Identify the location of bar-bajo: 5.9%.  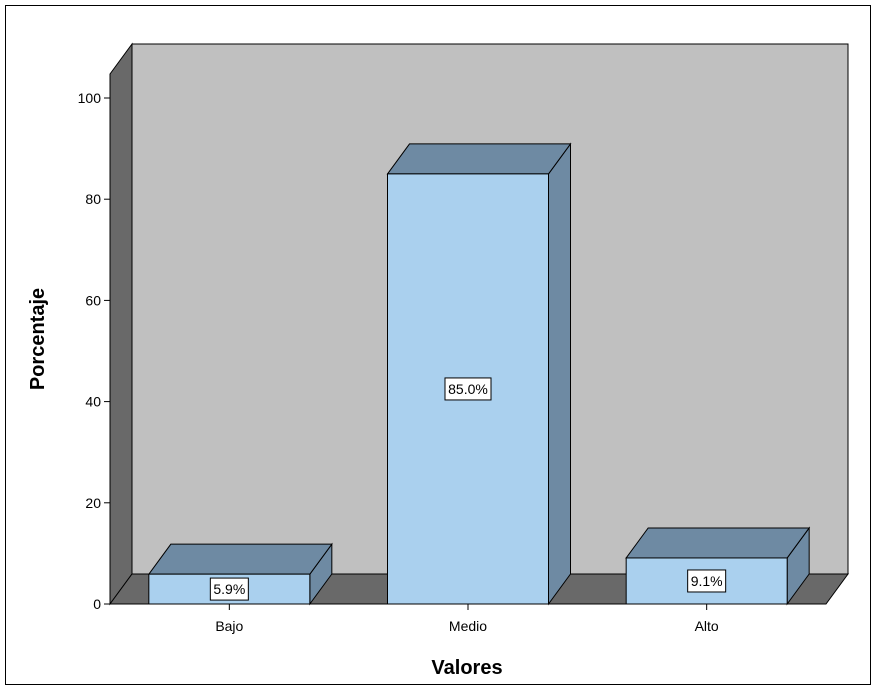
(240, 574).